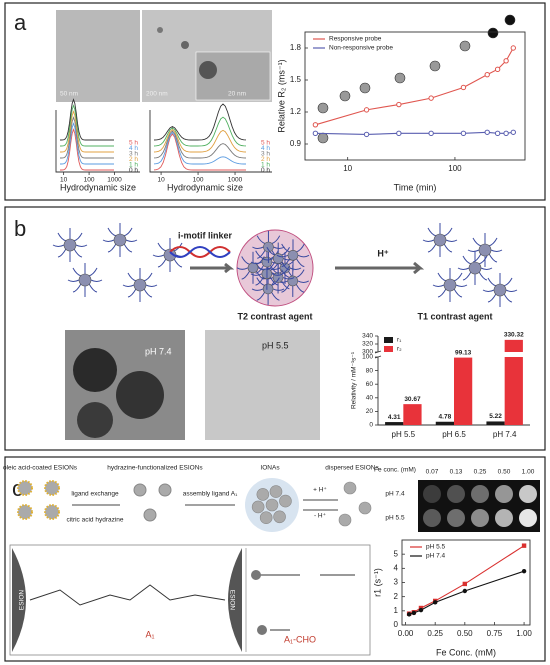  Describe the element at coordinates (505, 434) in the screenshot. I see `x-tick-label: pH 7.4` at that location.